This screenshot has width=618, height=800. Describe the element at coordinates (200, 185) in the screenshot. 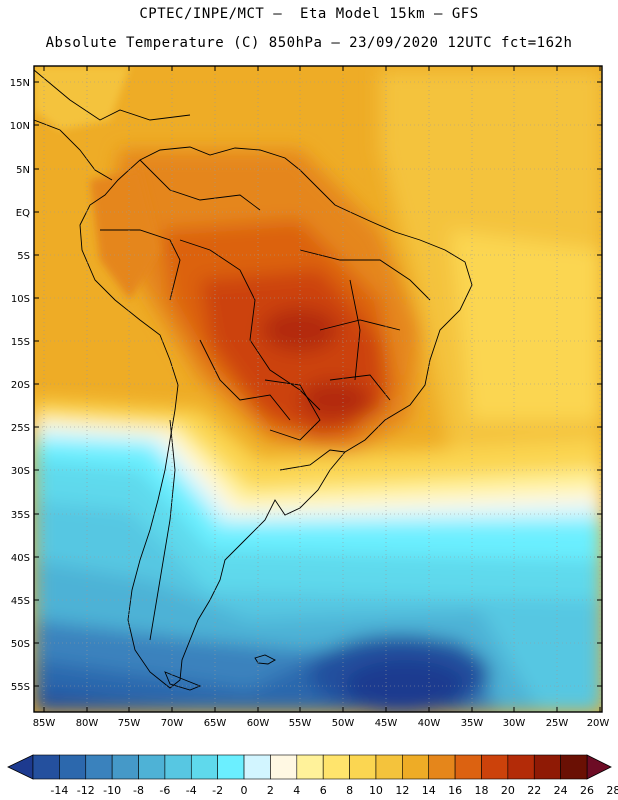

I see `border-colombia-venezuela` at that location.